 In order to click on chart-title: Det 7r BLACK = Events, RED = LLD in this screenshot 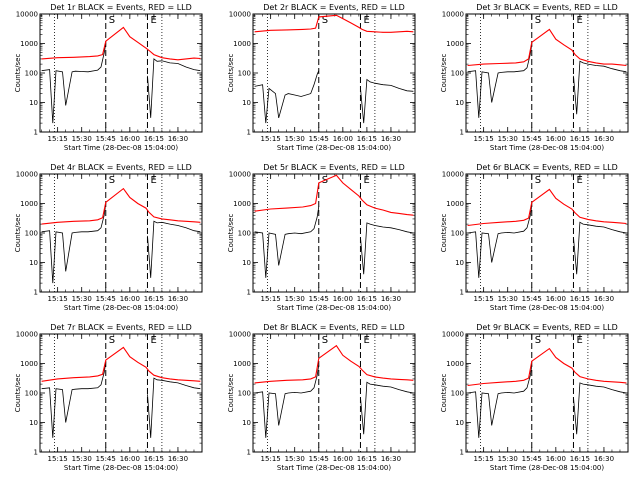, I will do `click(121, 327)`.